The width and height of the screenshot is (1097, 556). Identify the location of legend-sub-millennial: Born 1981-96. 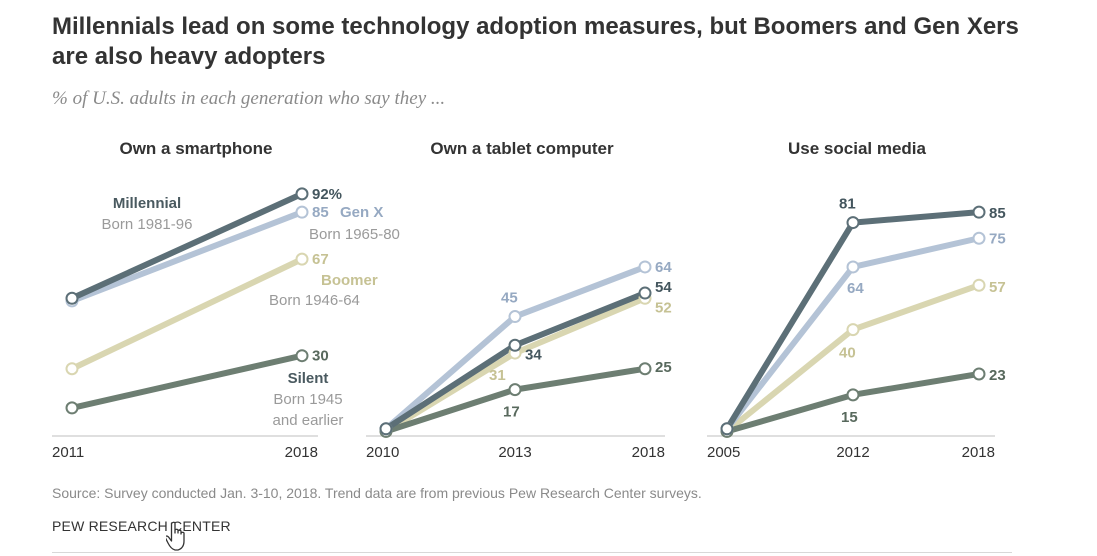
(147, 224).